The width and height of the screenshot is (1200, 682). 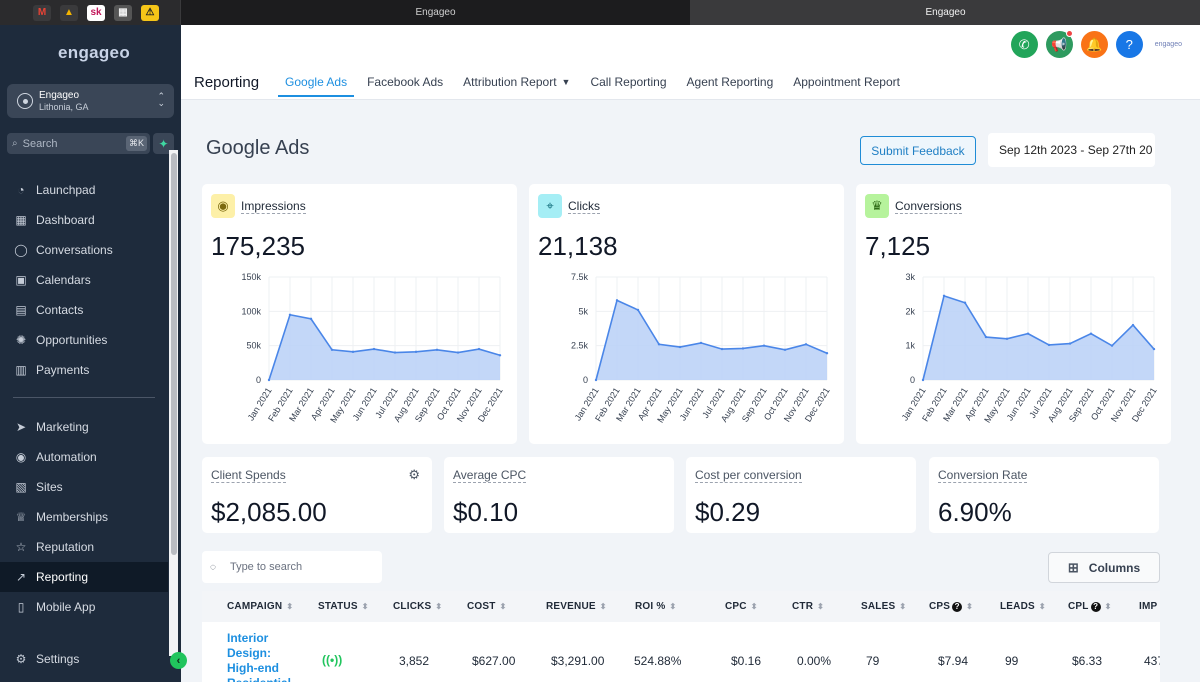 I want to click on submit-feedback-button: Submit Feedback, so click(x=918, y=150).